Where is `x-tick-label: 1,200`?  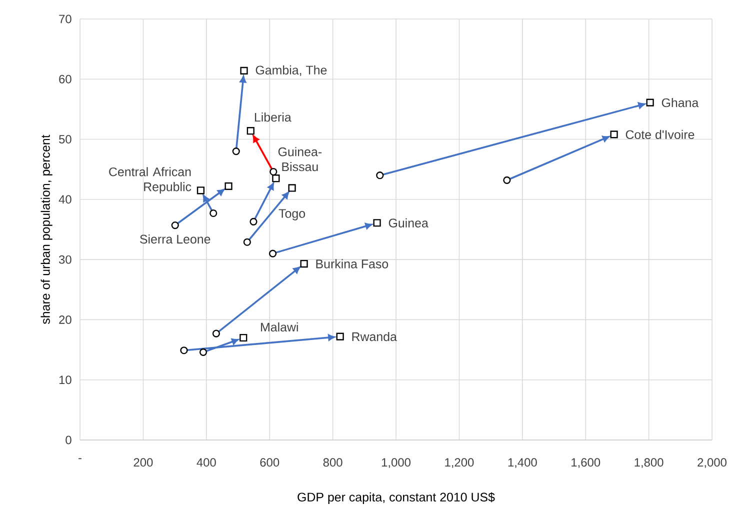 x-tick-label: 1,200 is located at coordinates (459, 463).